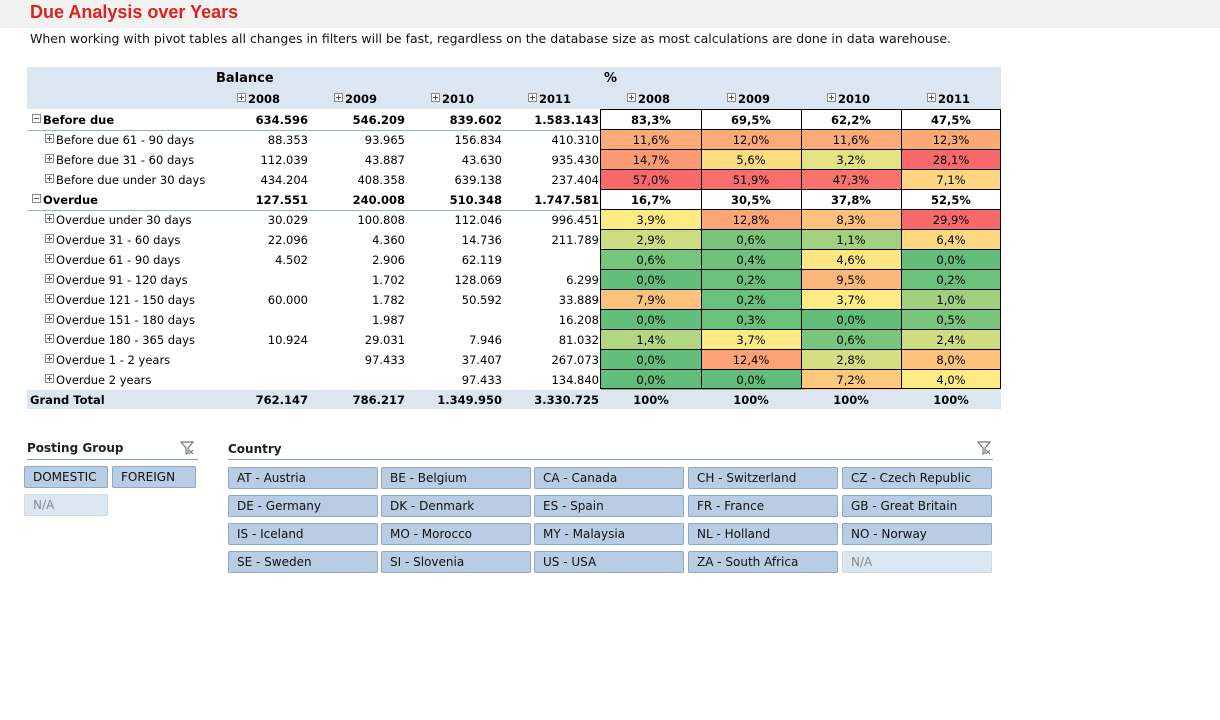  Describe the element at coordinates (125, 180) in the screenshot. I see `row-label: Before due under 30 days` at that location.